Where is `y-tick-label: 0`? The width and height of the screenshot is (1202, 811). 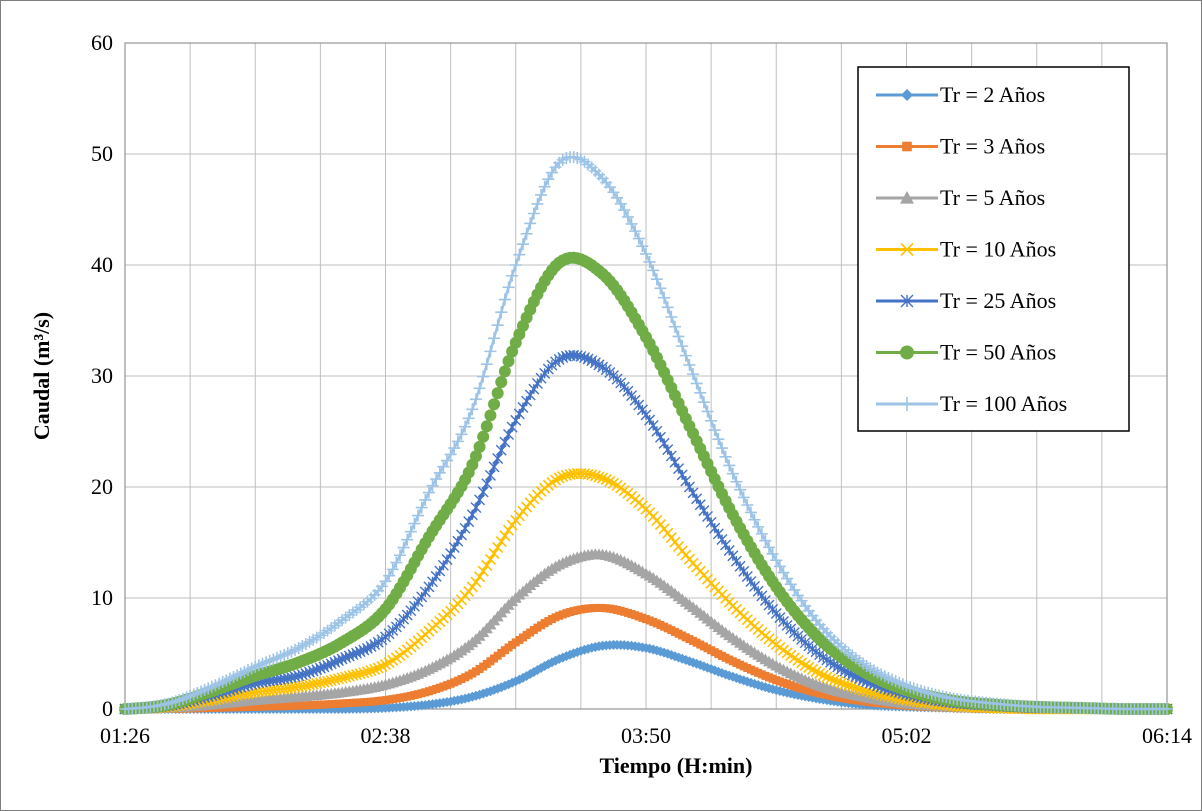
y-tick-label: 0 is located at coordinates (107, 708).